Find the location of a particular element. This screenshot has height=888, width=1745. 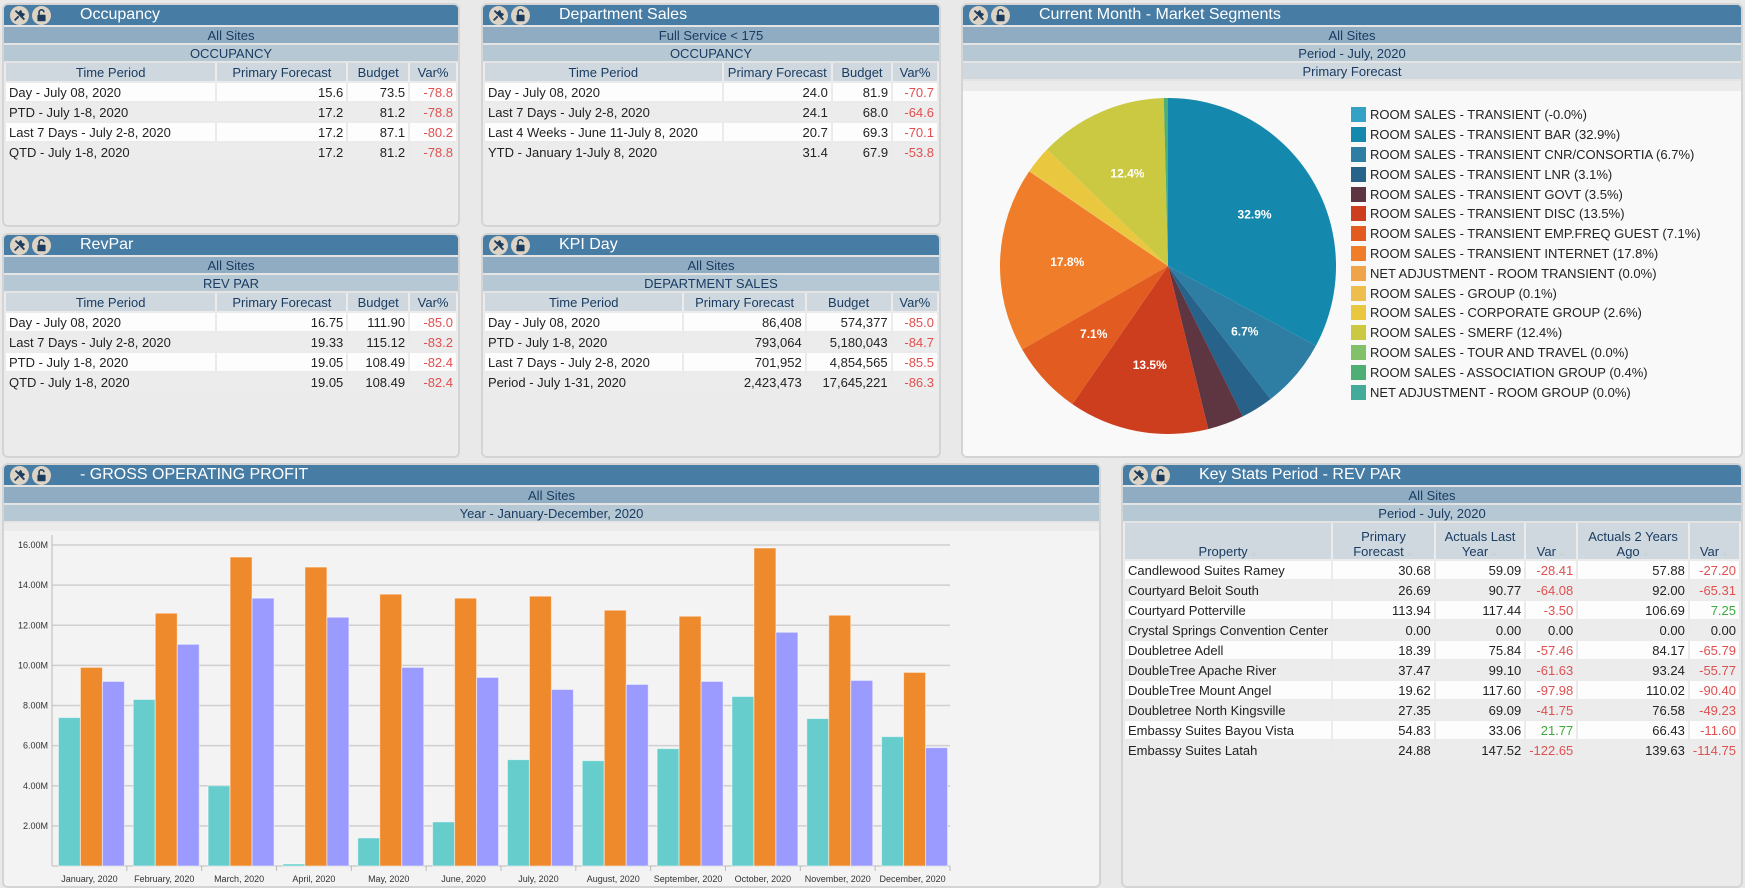

legend-item: ROOM SALES - TRANSIENT GOVT (3.5%) is located at coordinates (1526, 194).